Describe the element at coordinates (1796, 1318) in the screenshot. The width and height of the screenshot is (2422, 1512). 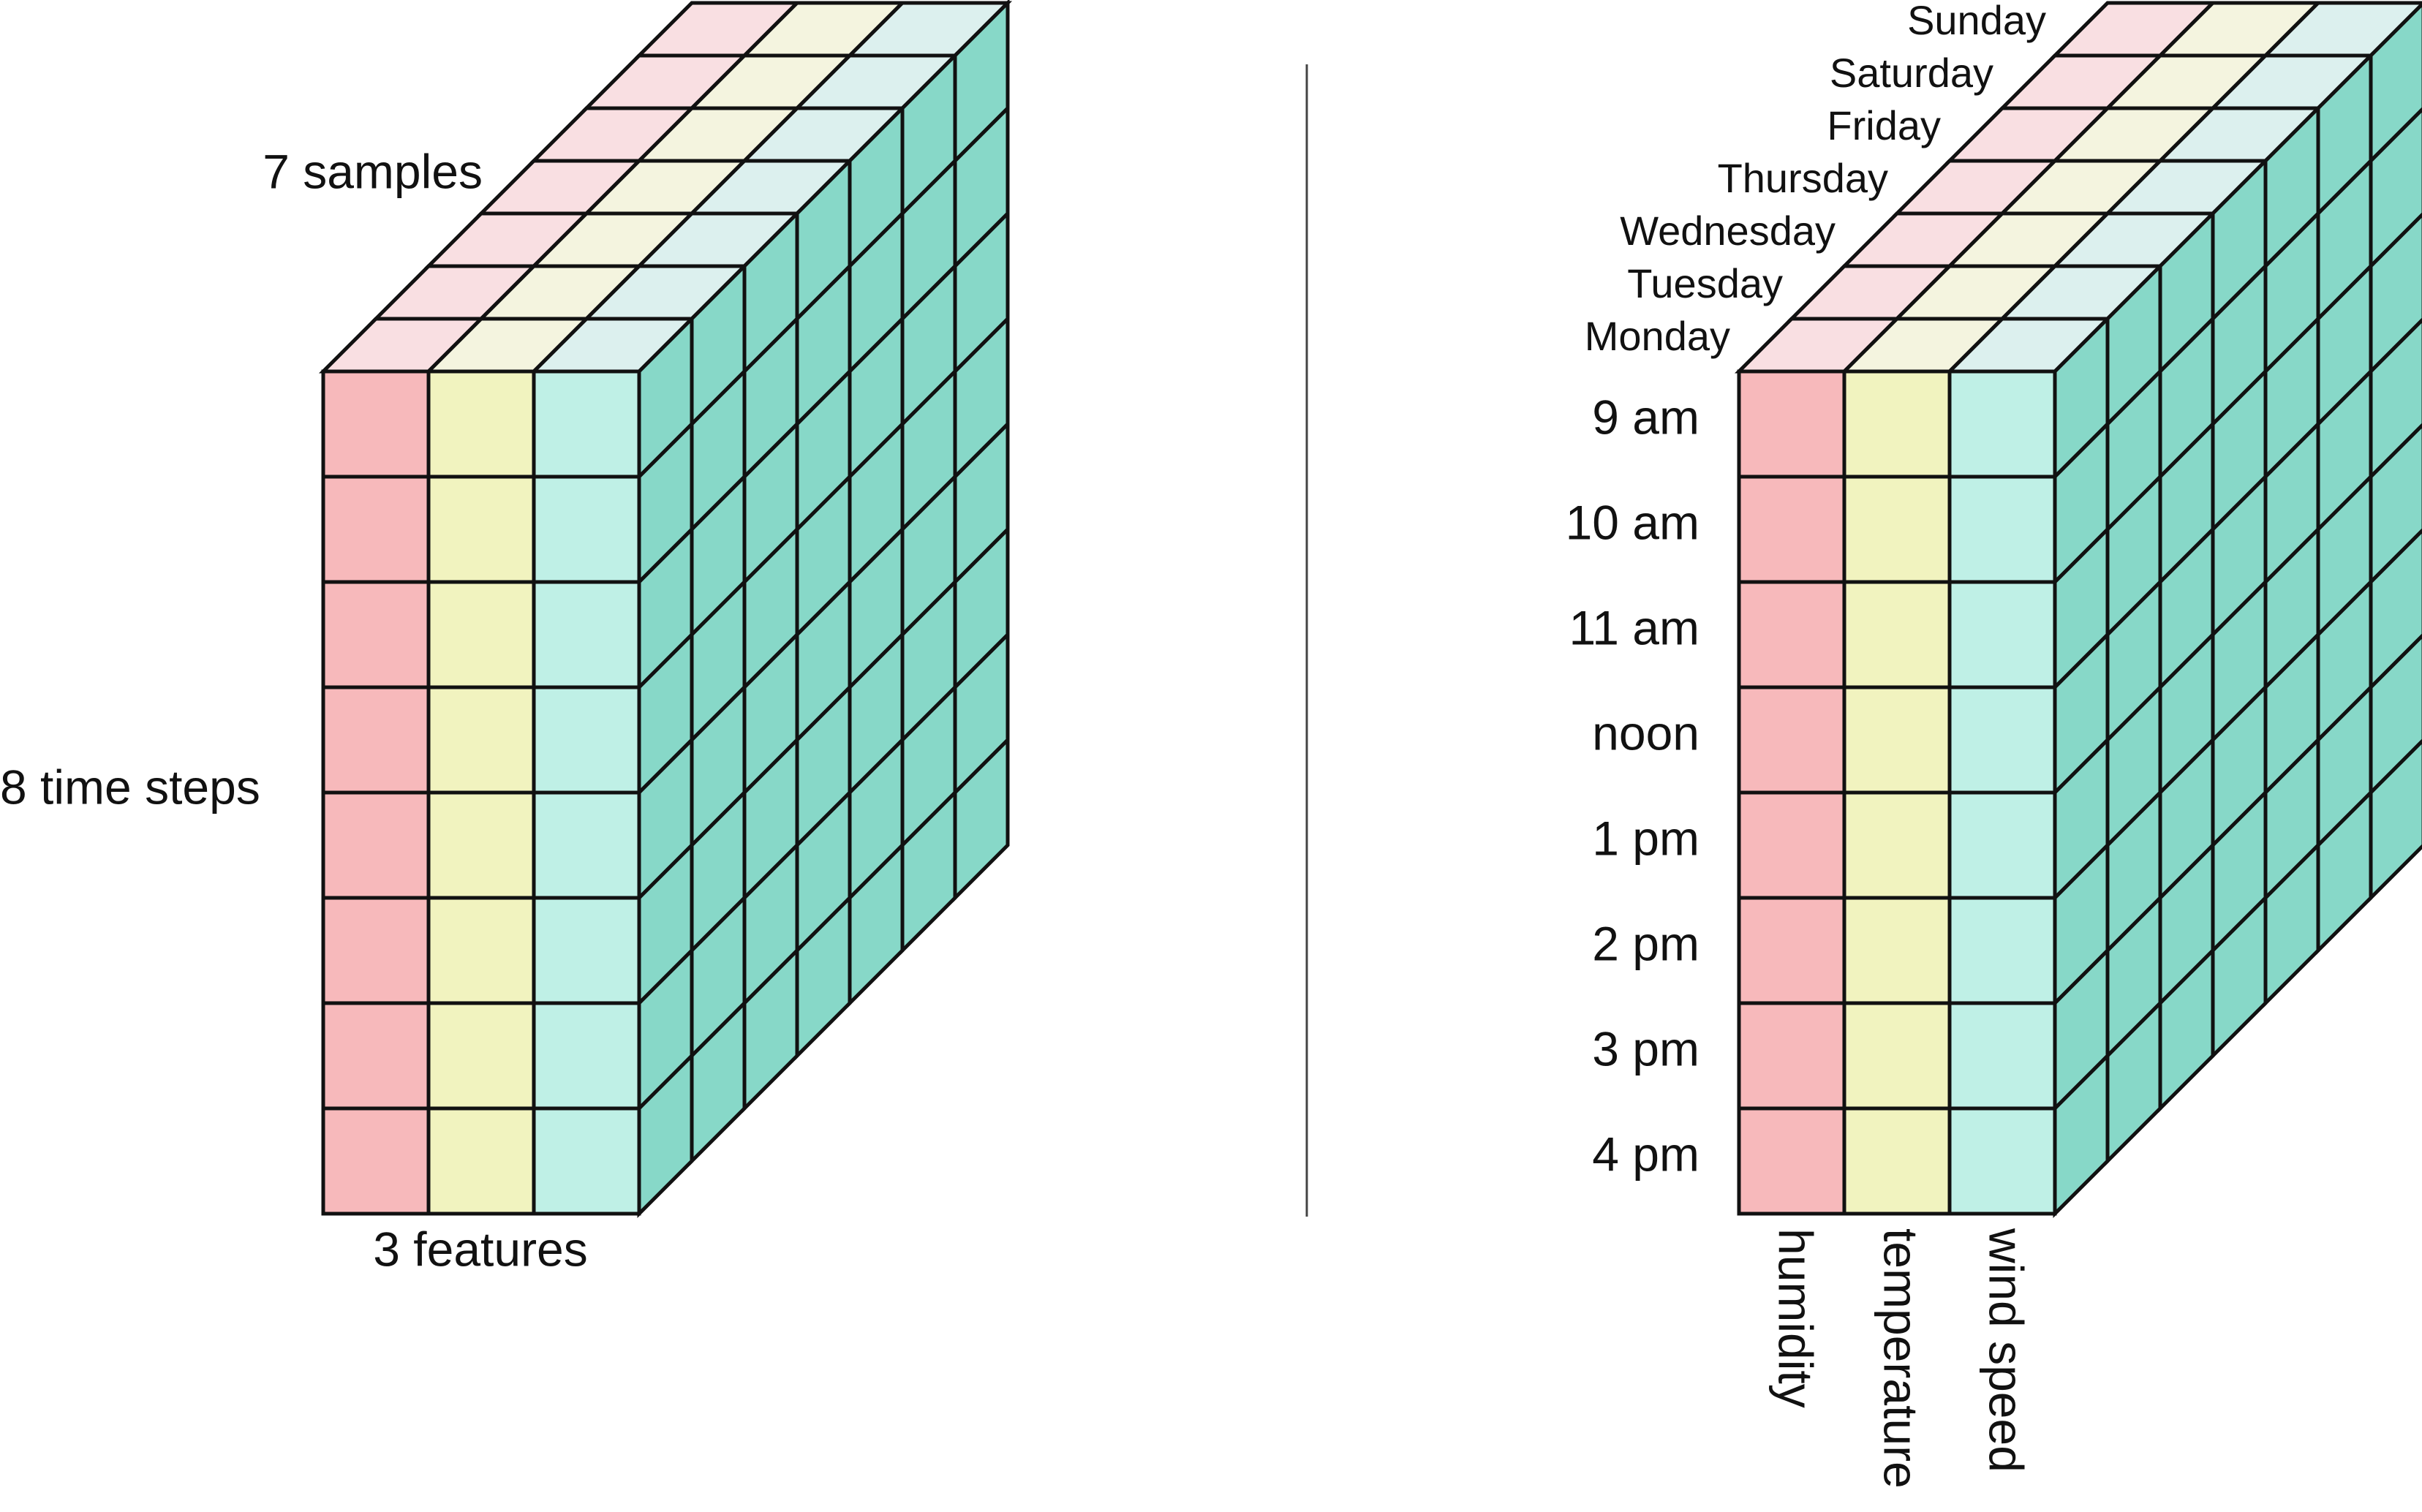
I see `feature-label-humidity: humidity` at that location.